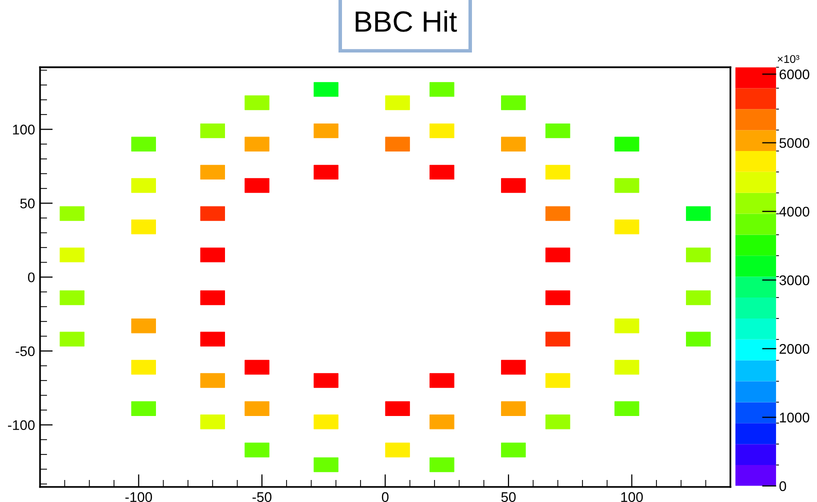 Image resolution: width=817 pixels, height=502 pixels. What do you see at coordinates (795, 417) in the screenshot?
I see `color-bar-label: 1000` at bounding box center [795, 417].